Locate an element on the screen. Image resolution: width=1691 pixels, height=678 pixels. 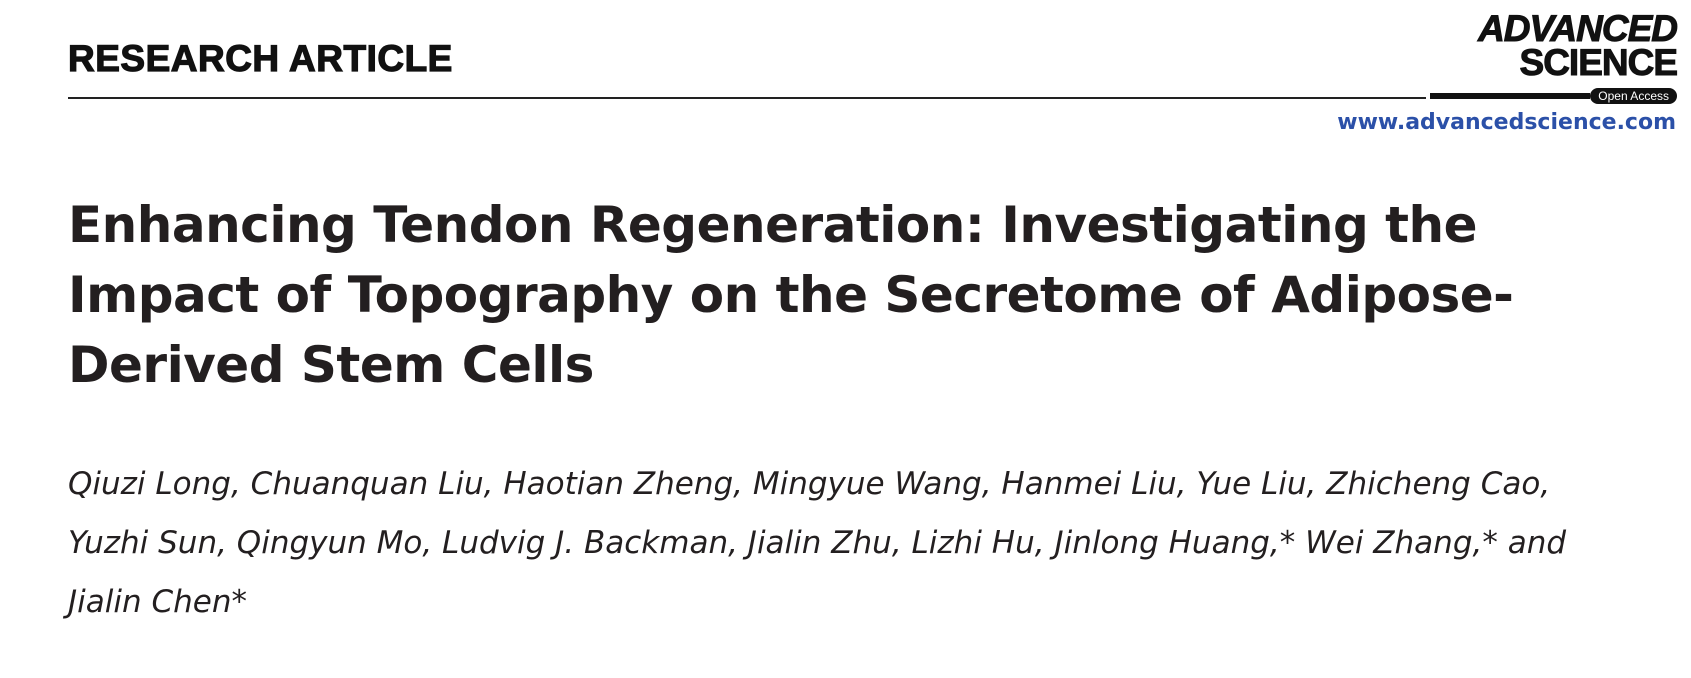
logo-line2: SCIENCE is located at coordinates (1598, 62).